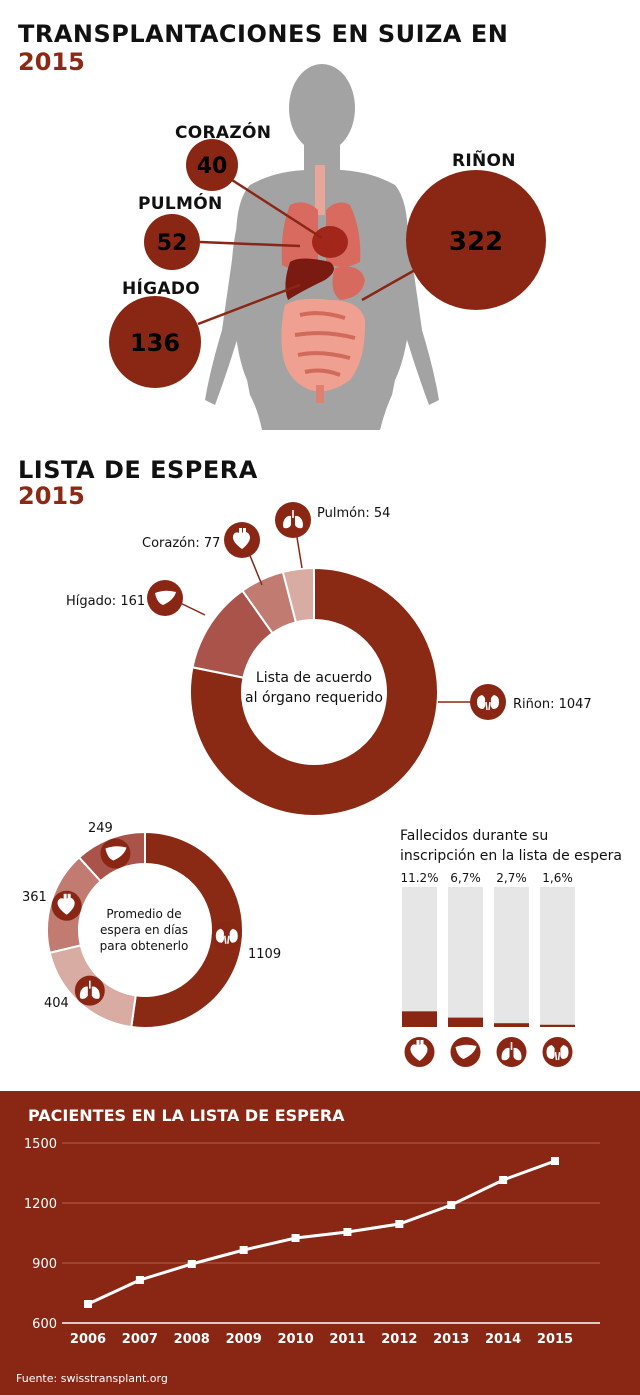 This screenshot has width=640, height=1395. I want to click on legend-corazon: Corazón: 77, so click(181, 543).